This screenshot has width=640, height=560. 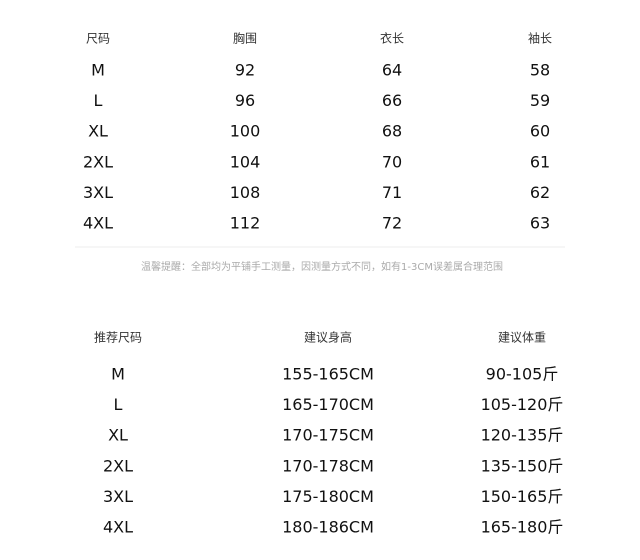 What do you see at coordinates (98, 39) in the screenshot?
I see `column-header: 尺码` at bounding box center [98, 39].